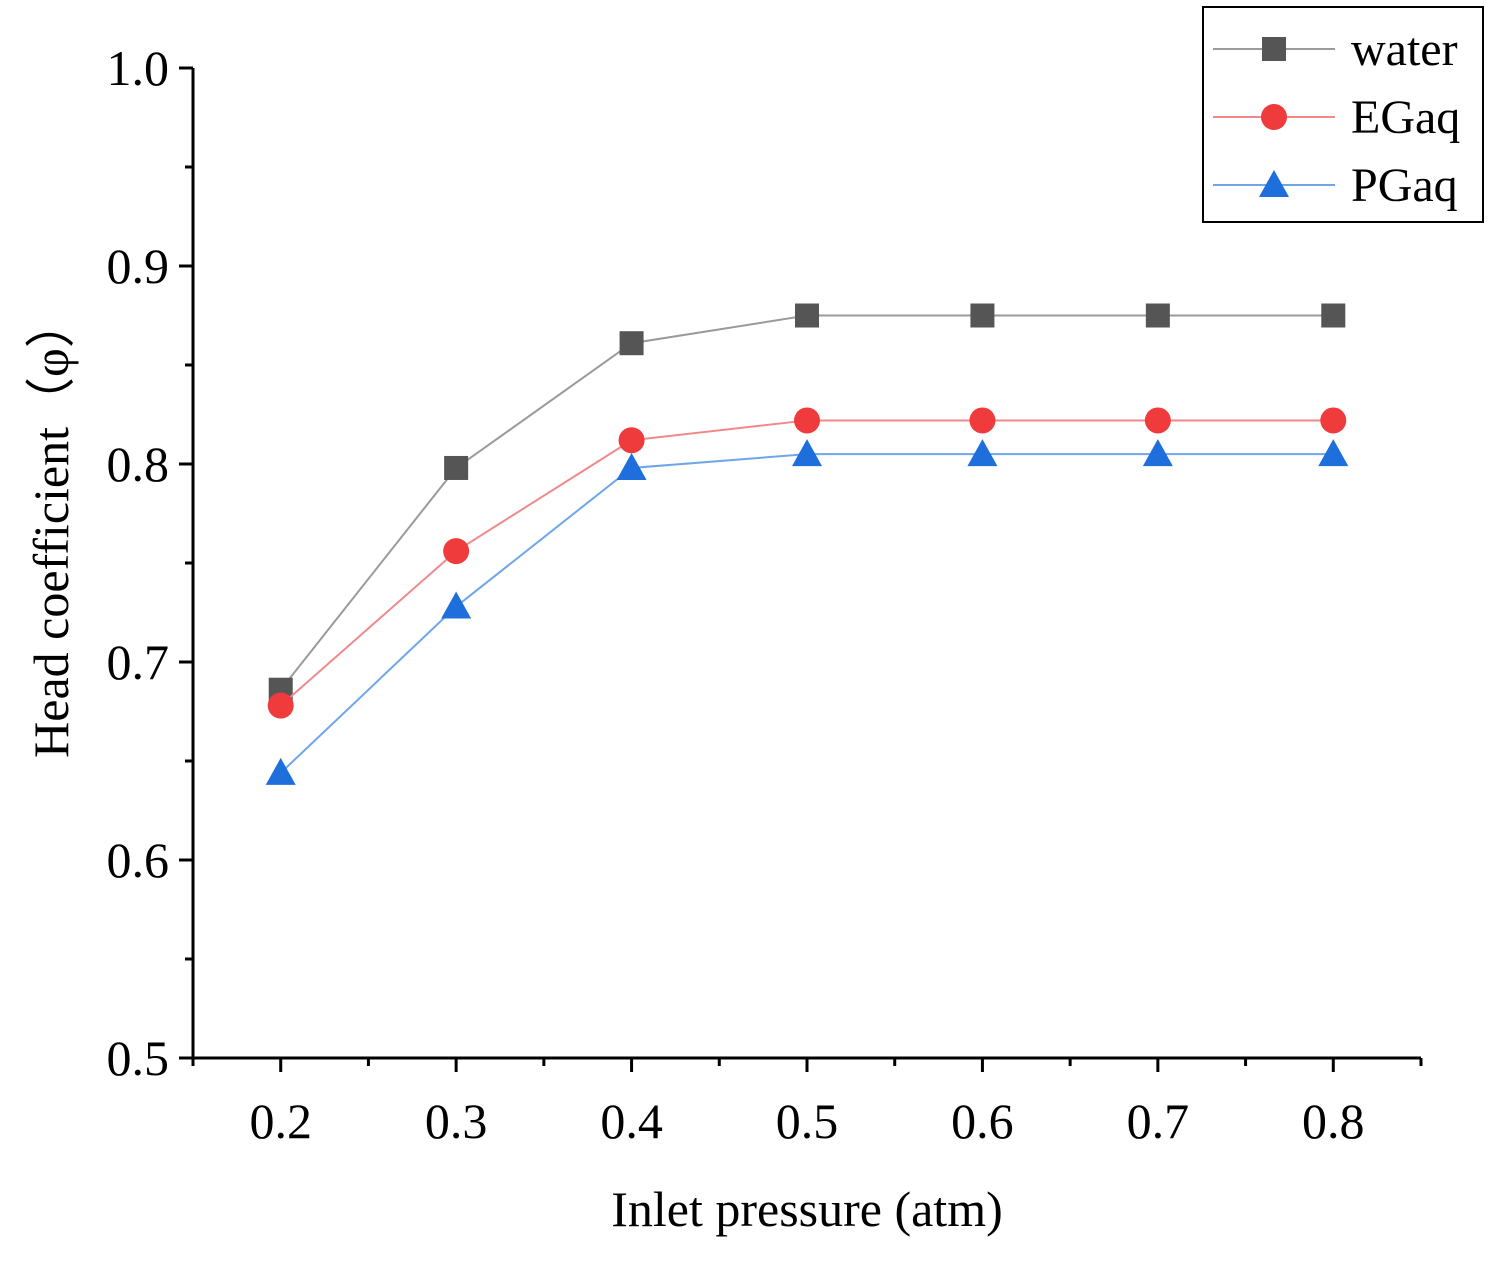 The height and width of the screenshot is (1270, 1501). I want to click on x-tick-label: 0.2, so click(280, 1121).